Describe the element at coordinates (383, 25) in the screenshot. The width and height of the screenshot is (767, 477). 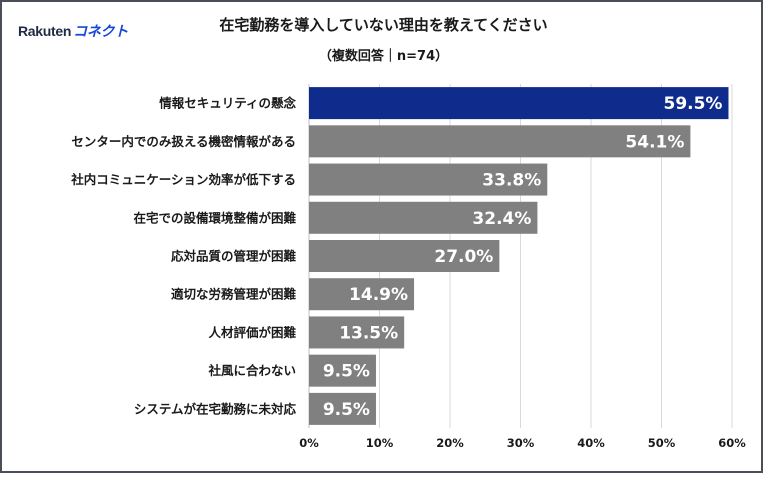
I see `chart-title: 在宅勤務を導入していない理由を教えてください` at that location.